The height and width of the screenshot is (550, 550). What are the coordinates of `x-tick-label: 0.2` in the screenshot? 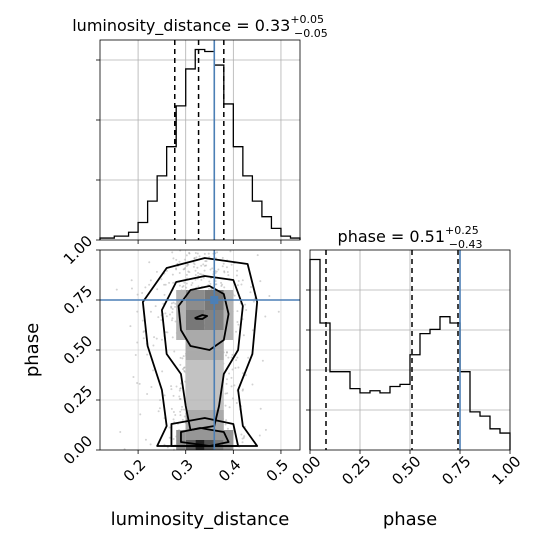 It's located at (135, 471).